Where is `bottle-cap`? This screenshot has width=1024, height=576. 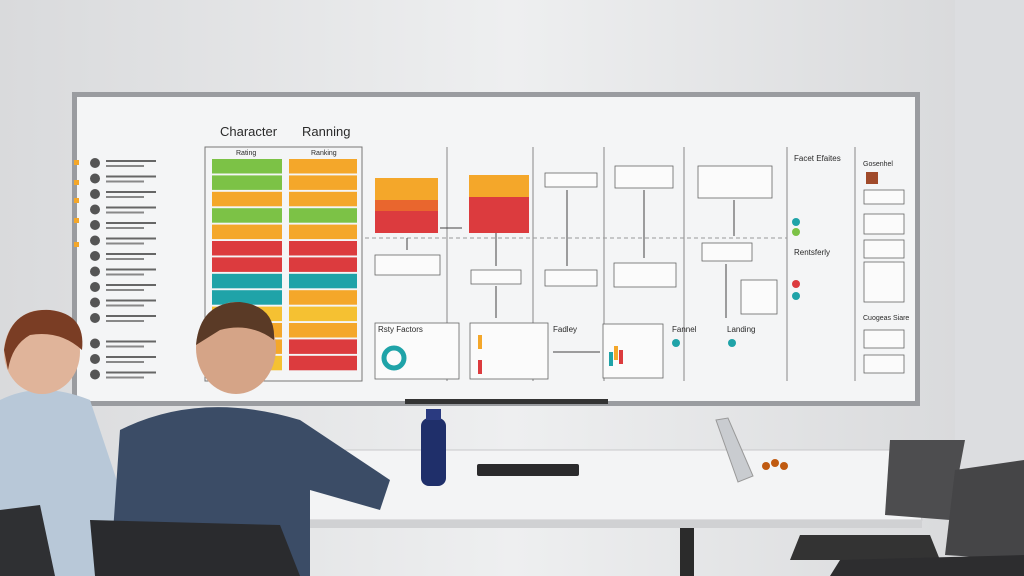 bottle-cap is located at coordinates (433, 414).